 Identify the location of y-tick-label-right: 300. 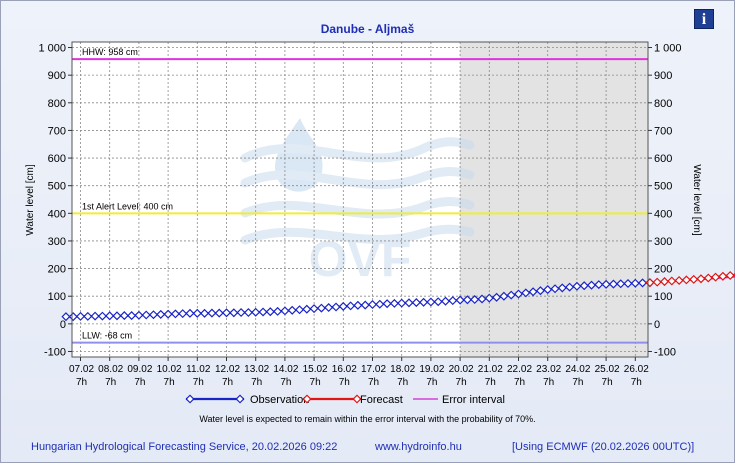
(663, 242).